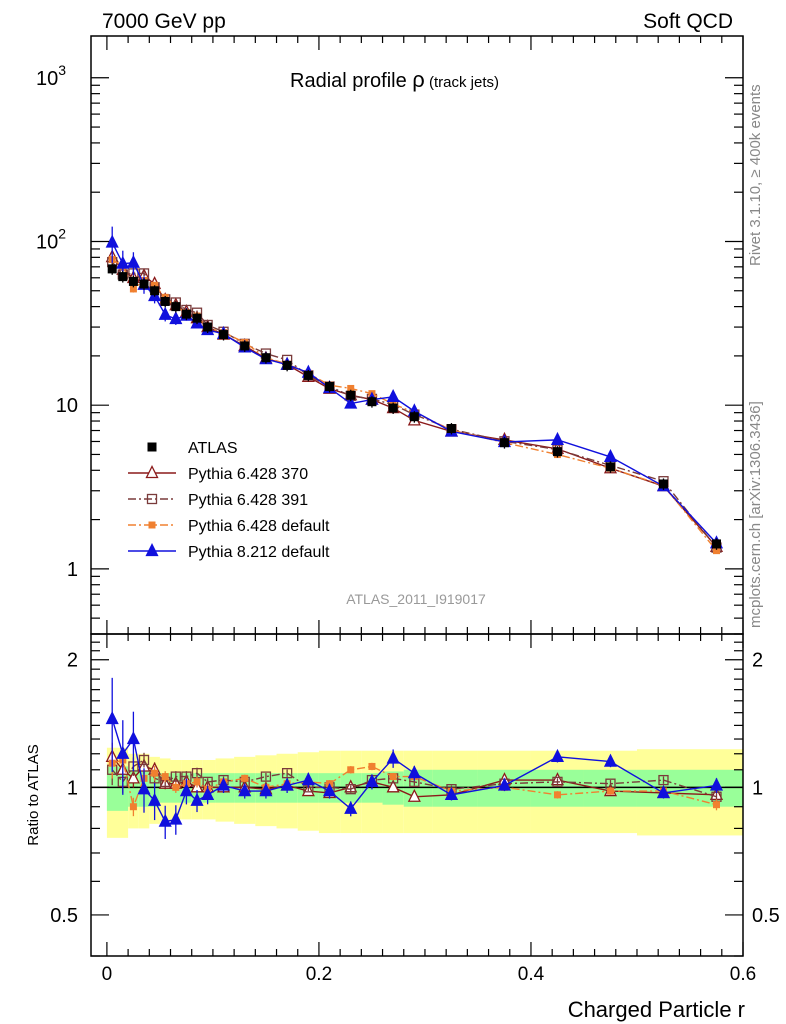 The height and width of the screenshot is (1024, 786). I want to click on ratio-series-1-line, so click(414, 778).